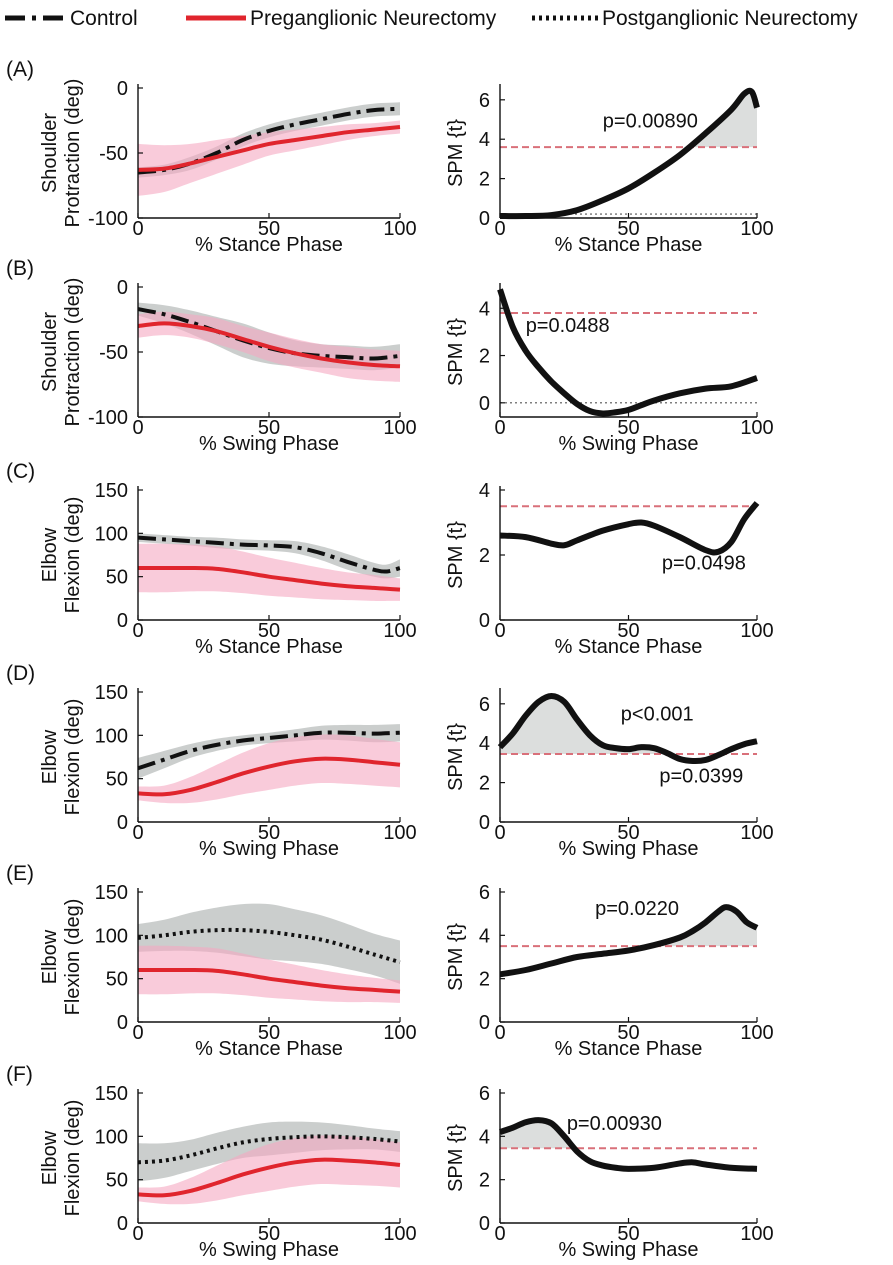 Image resolution: width=893 pixels, height=1265 pixels. What do you see at coordinates (20, 268) in the screenshot?
I see `panel-letter: (B)` at bounding box center [20, 268].